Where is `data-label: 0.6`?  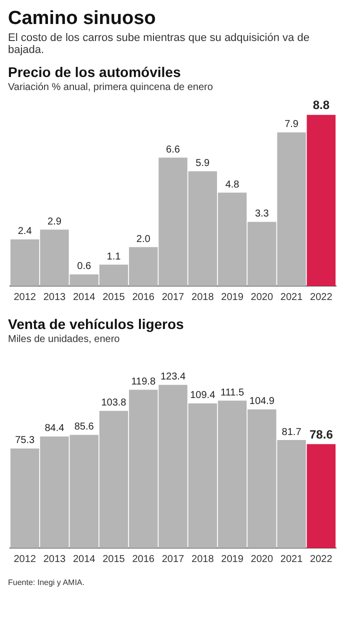
data-label: 0.6 is located at coordinates (84, 266).